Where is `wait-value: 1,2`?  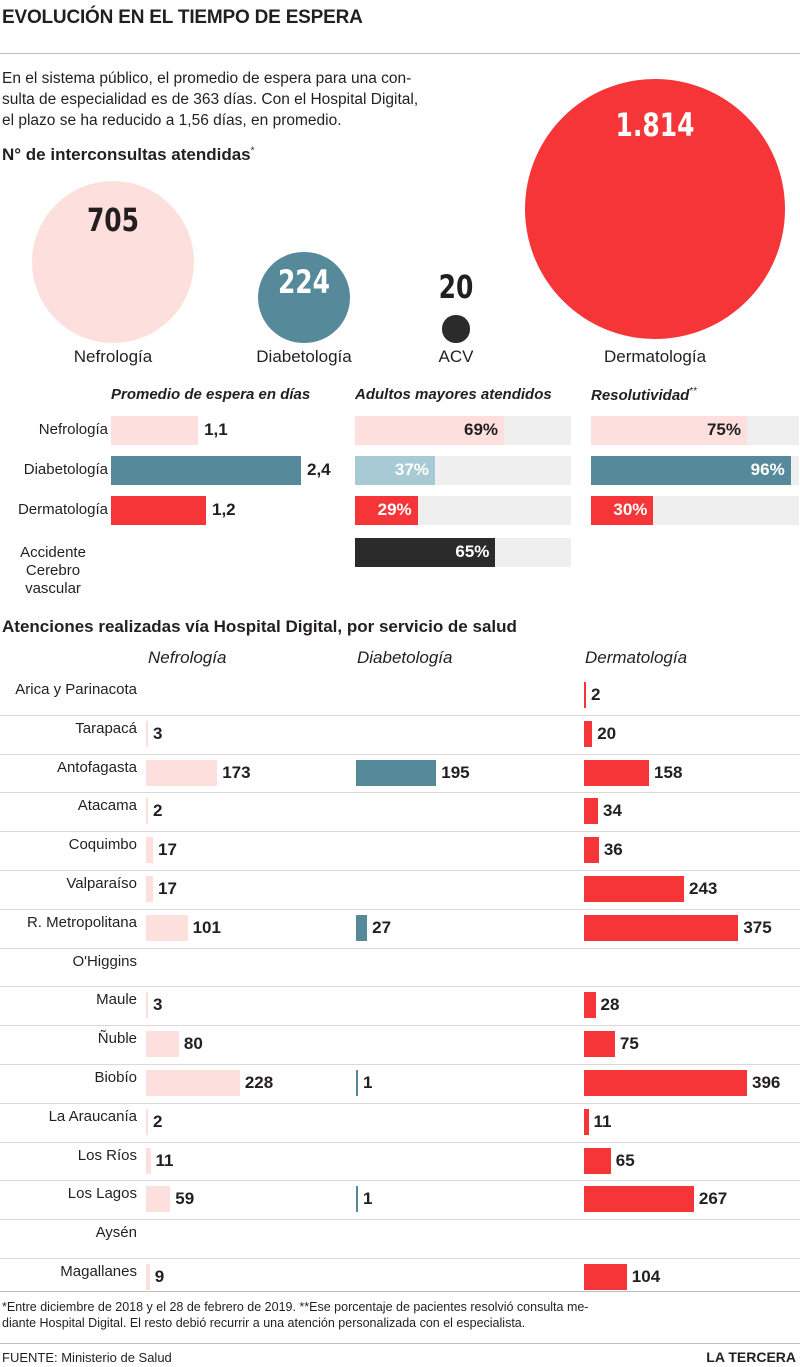
wait-value: 1,2 is located at coordinates (224, 509).